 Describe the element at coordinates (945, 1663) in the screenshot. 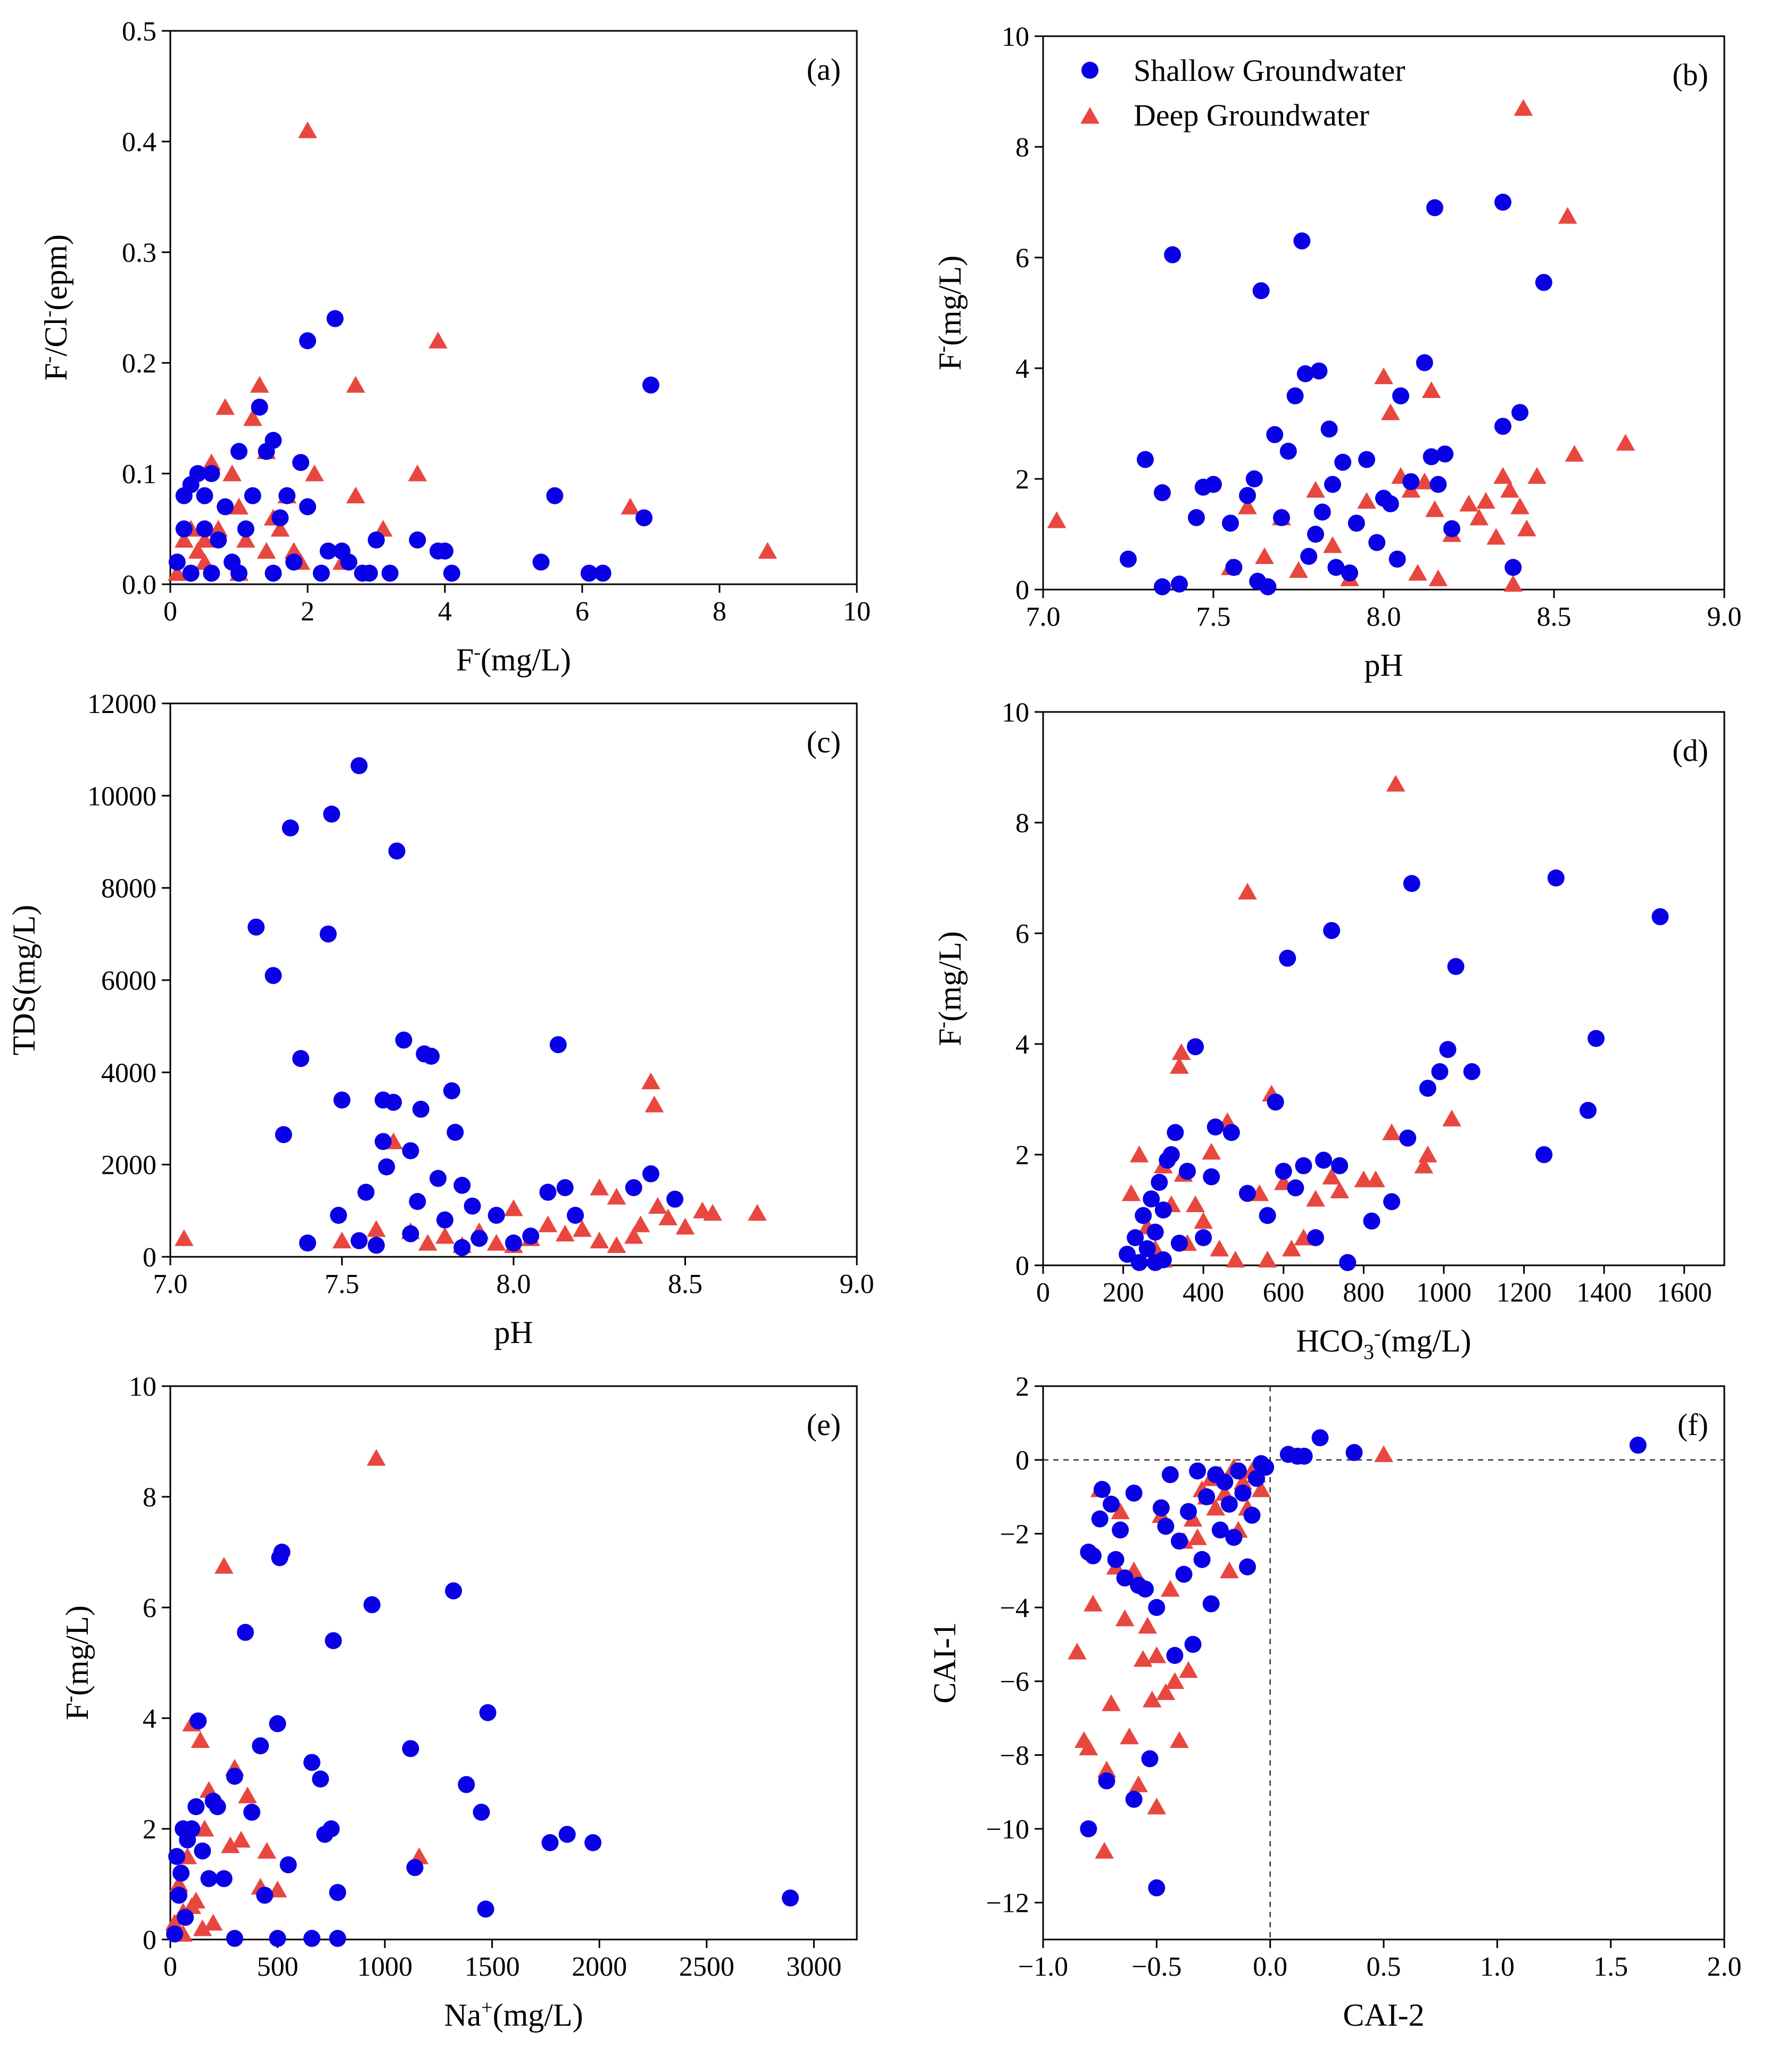

I see `y-axis-label-group: CAI-1` at that location.